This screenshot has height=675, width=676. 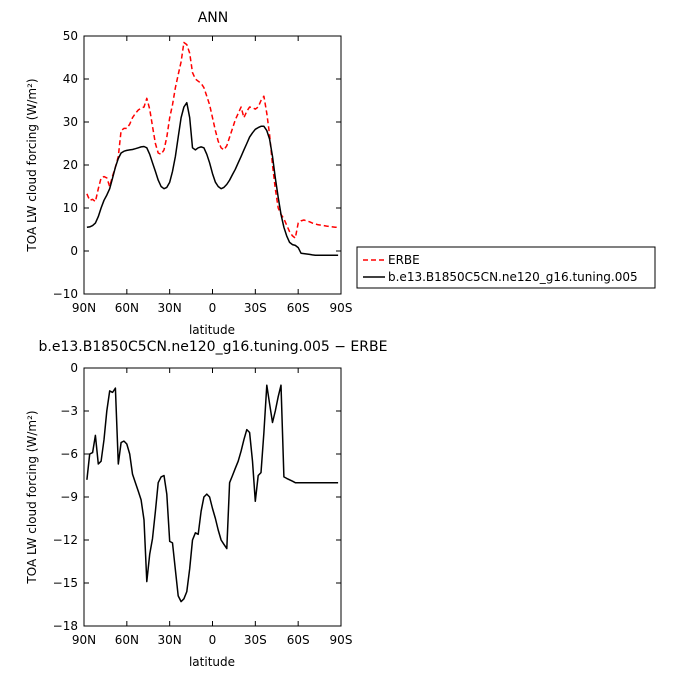 What do you see at coordinates (255, 640) in the screenshot?
I see `bottom-x-tick-label: 30S` at bounding box center [255, 640].